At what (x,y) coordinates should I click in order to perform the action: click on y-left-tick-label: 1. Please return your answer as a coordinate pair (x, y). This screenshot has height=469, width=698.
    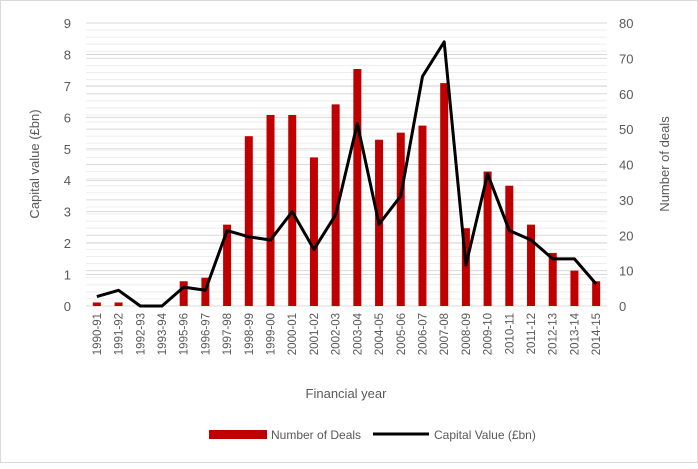
    Looking at the image, I should click on (67, 275).